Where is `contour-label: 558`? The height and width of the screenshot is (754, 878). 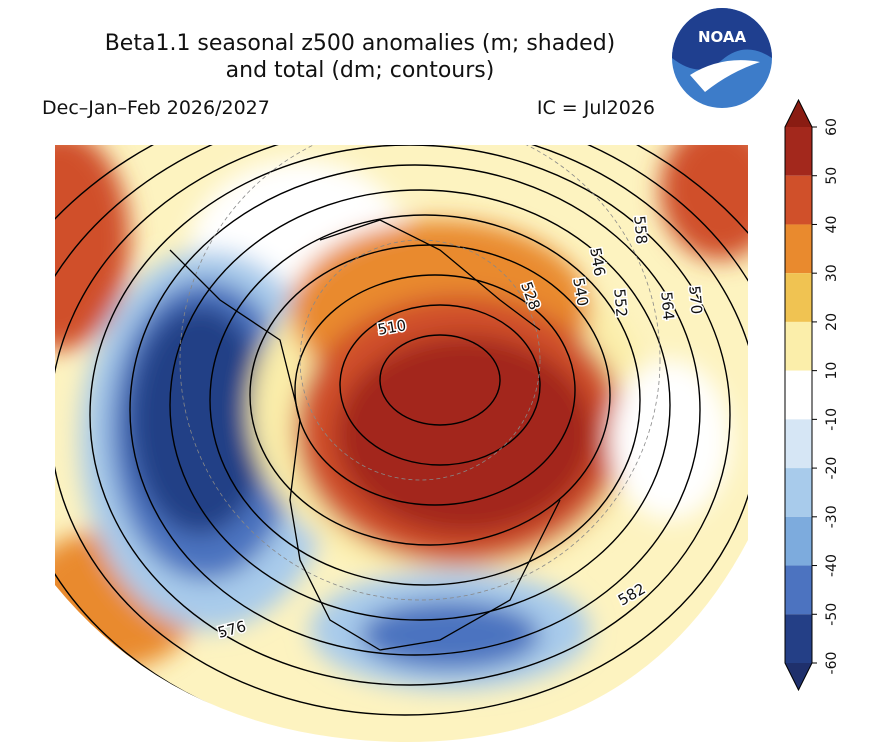 contour-label: 558 is located at coordinates (640, 230).